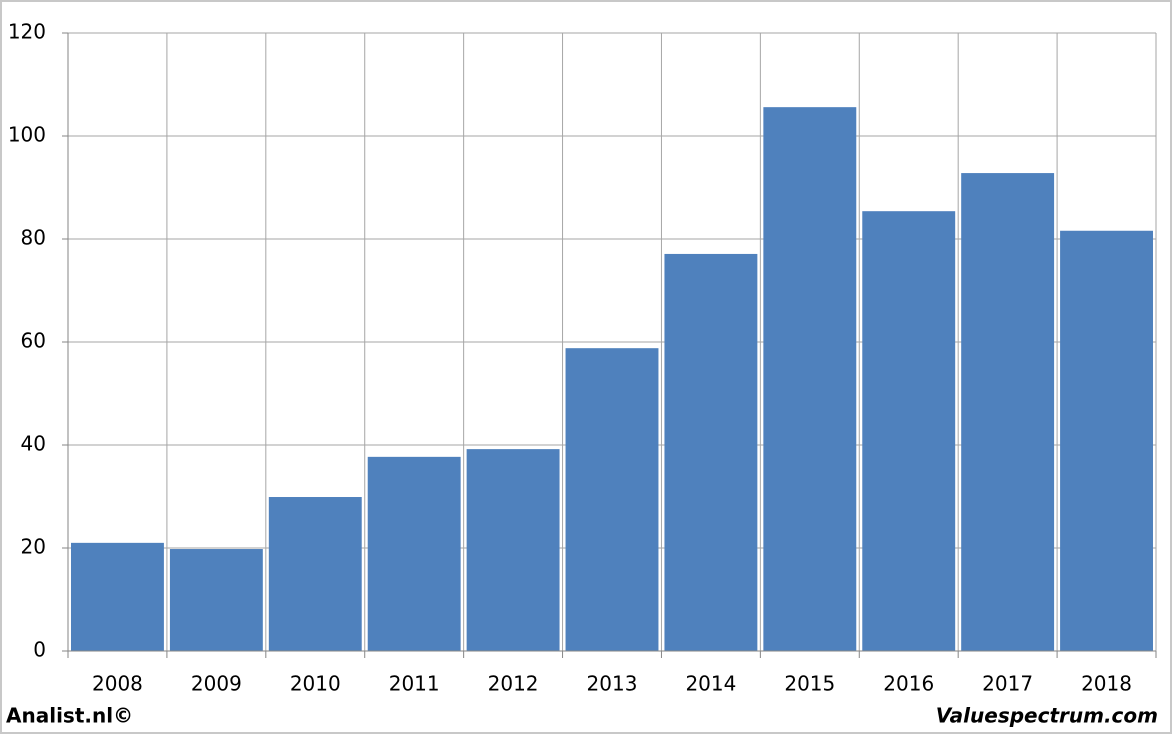  Describe the element at coordinates (710, 684) in the screenshot. I see `x-tick-label: 2014` at that location.